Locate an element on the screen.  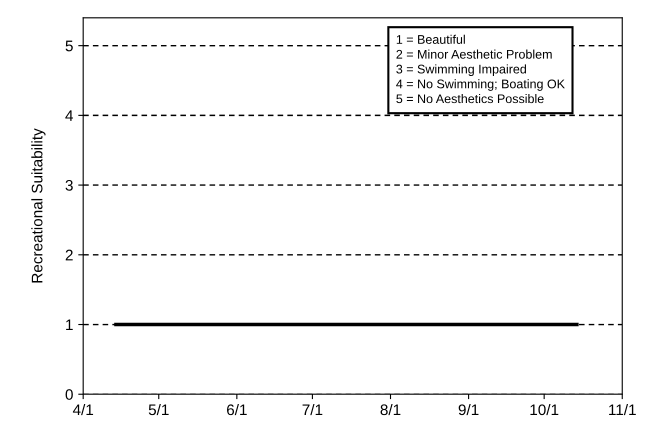
x-tick-label: 11/1 is located at coordinates (622, 410).